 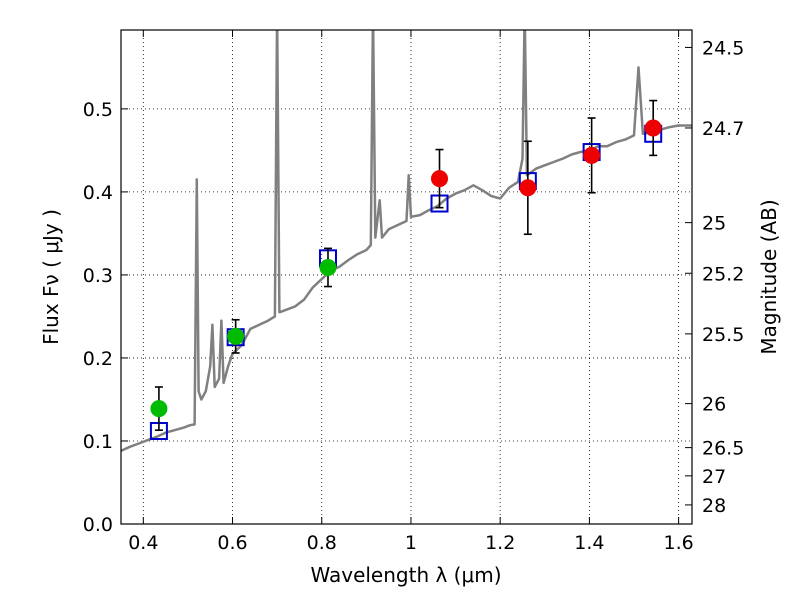 I want to click on x-tick-label: 1.2, so click(x=500, y=543).